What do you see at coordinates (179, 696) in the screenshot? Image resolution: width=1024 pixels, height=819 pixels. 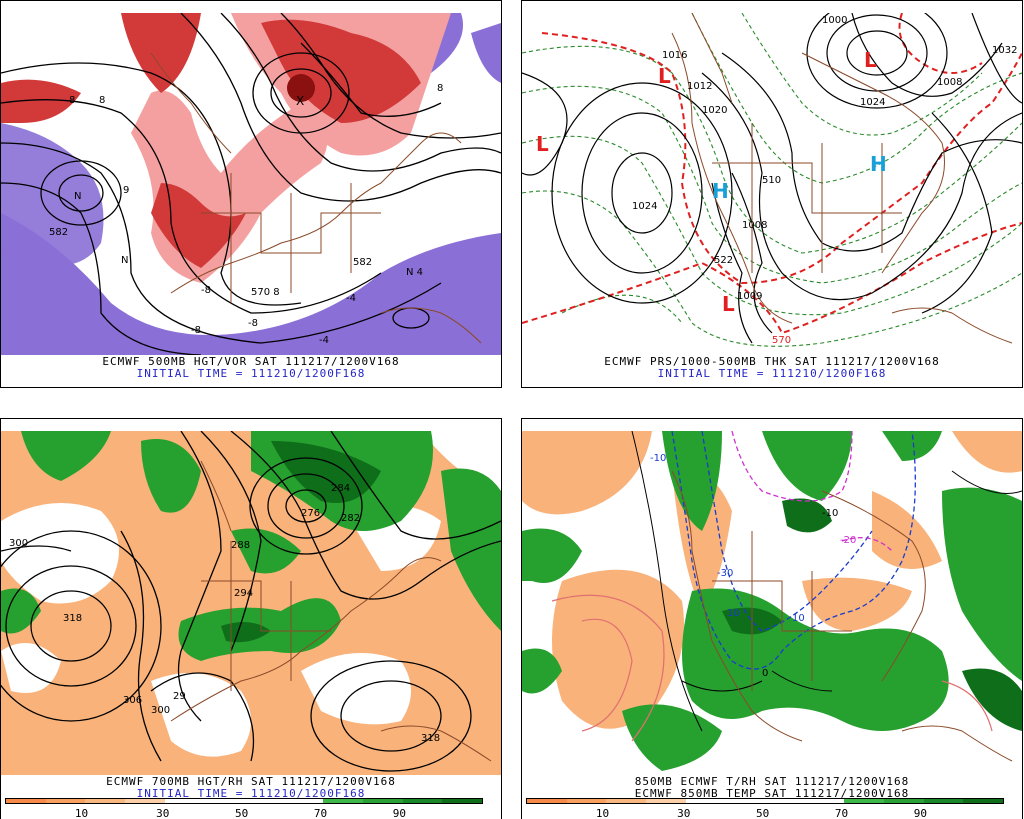 I see `svg-text: 29` at bounding box center [179, 696].